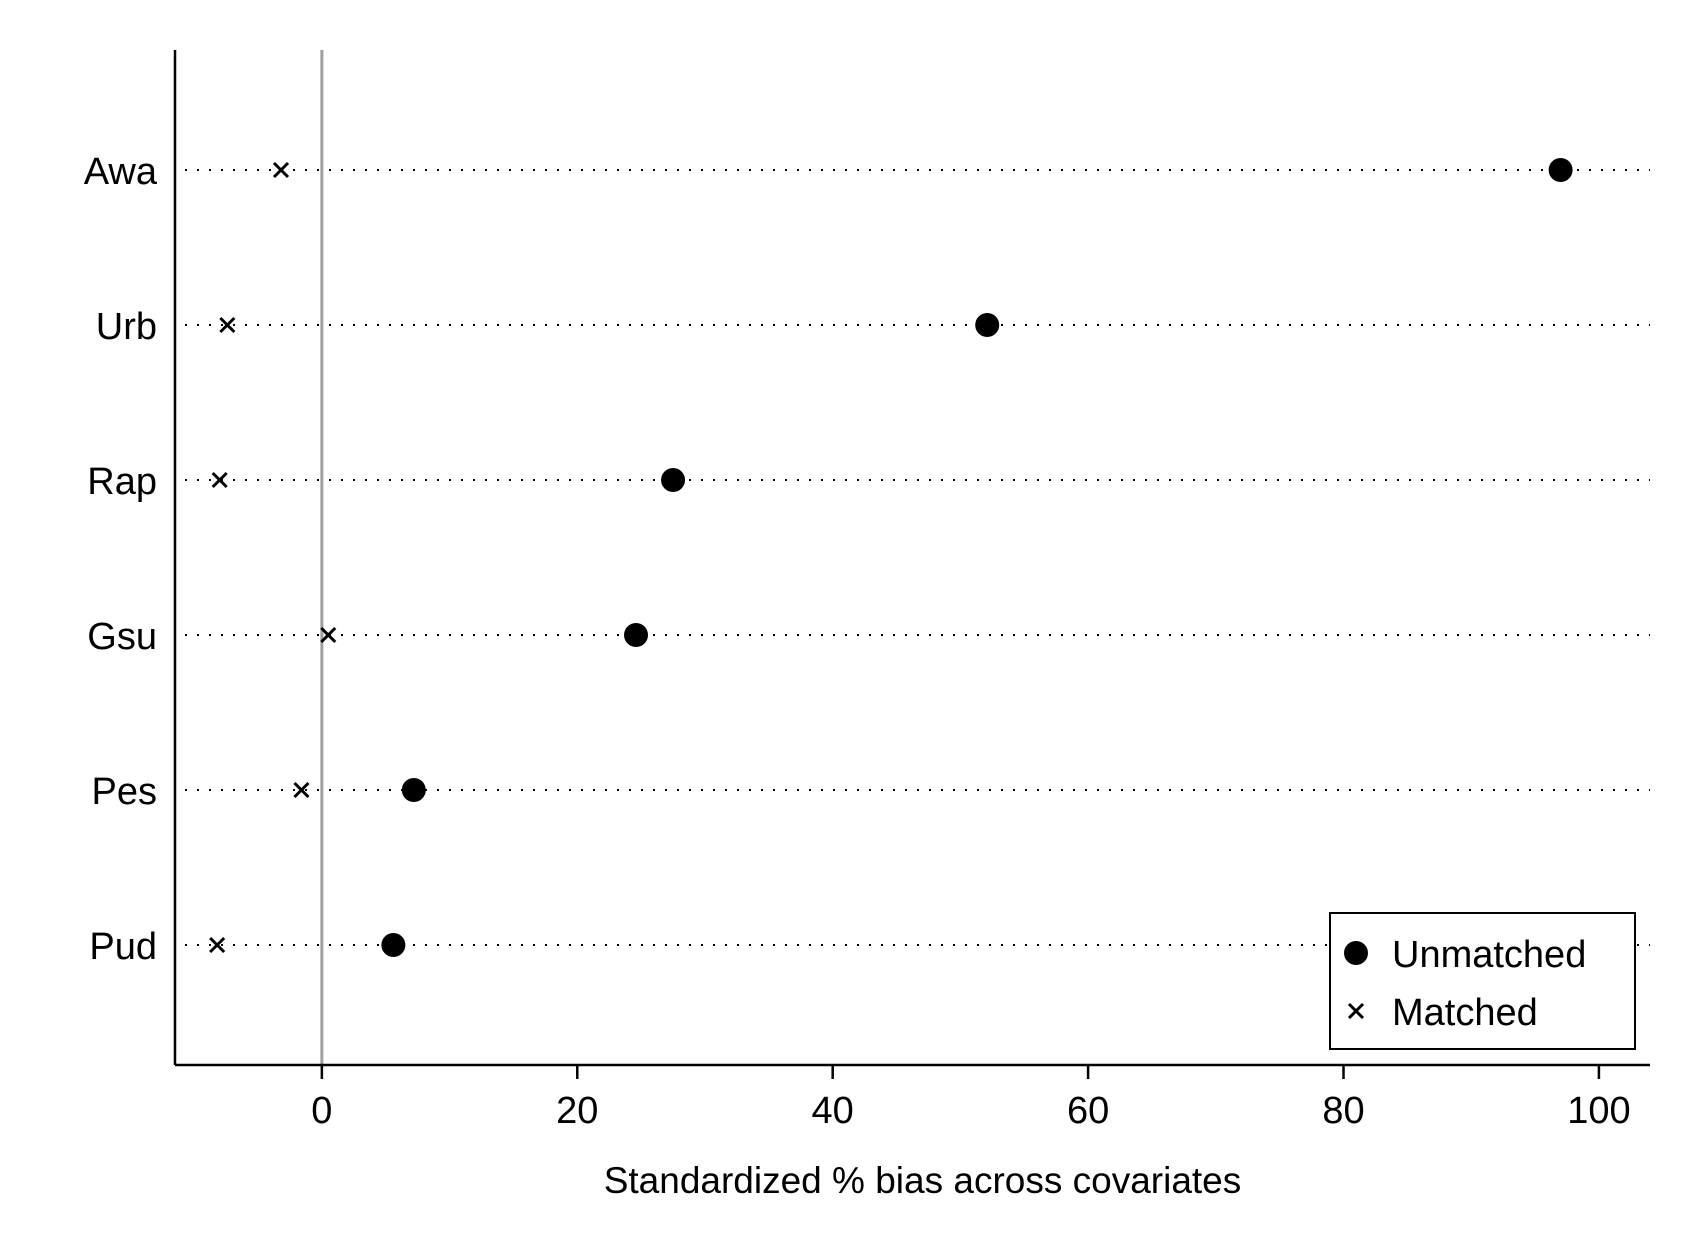 The width and height of the screenshot is (1695, 1242). Describe the element at coordinates (636, 635) in the screenshot. I see `unmatched-point-gsu` at that location.